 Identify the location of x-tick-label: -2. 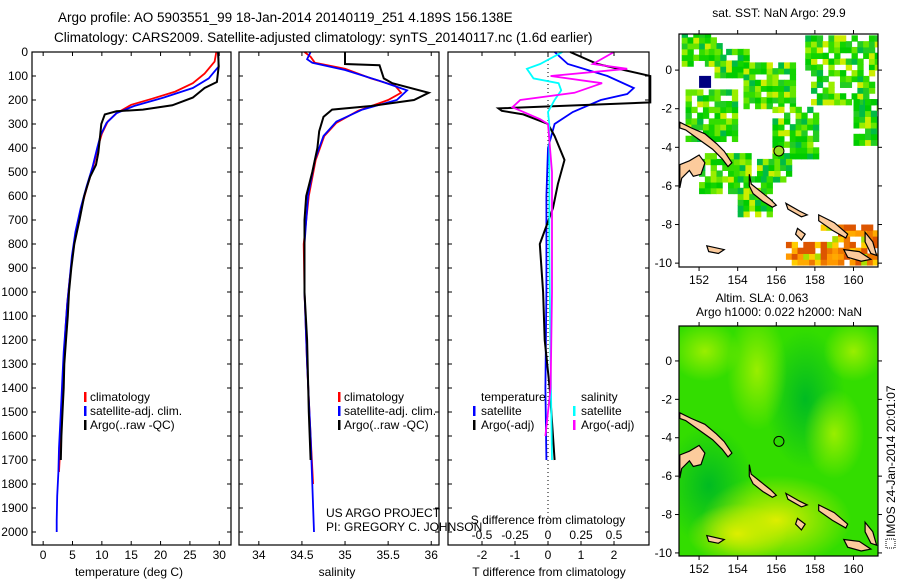
(482, 555).